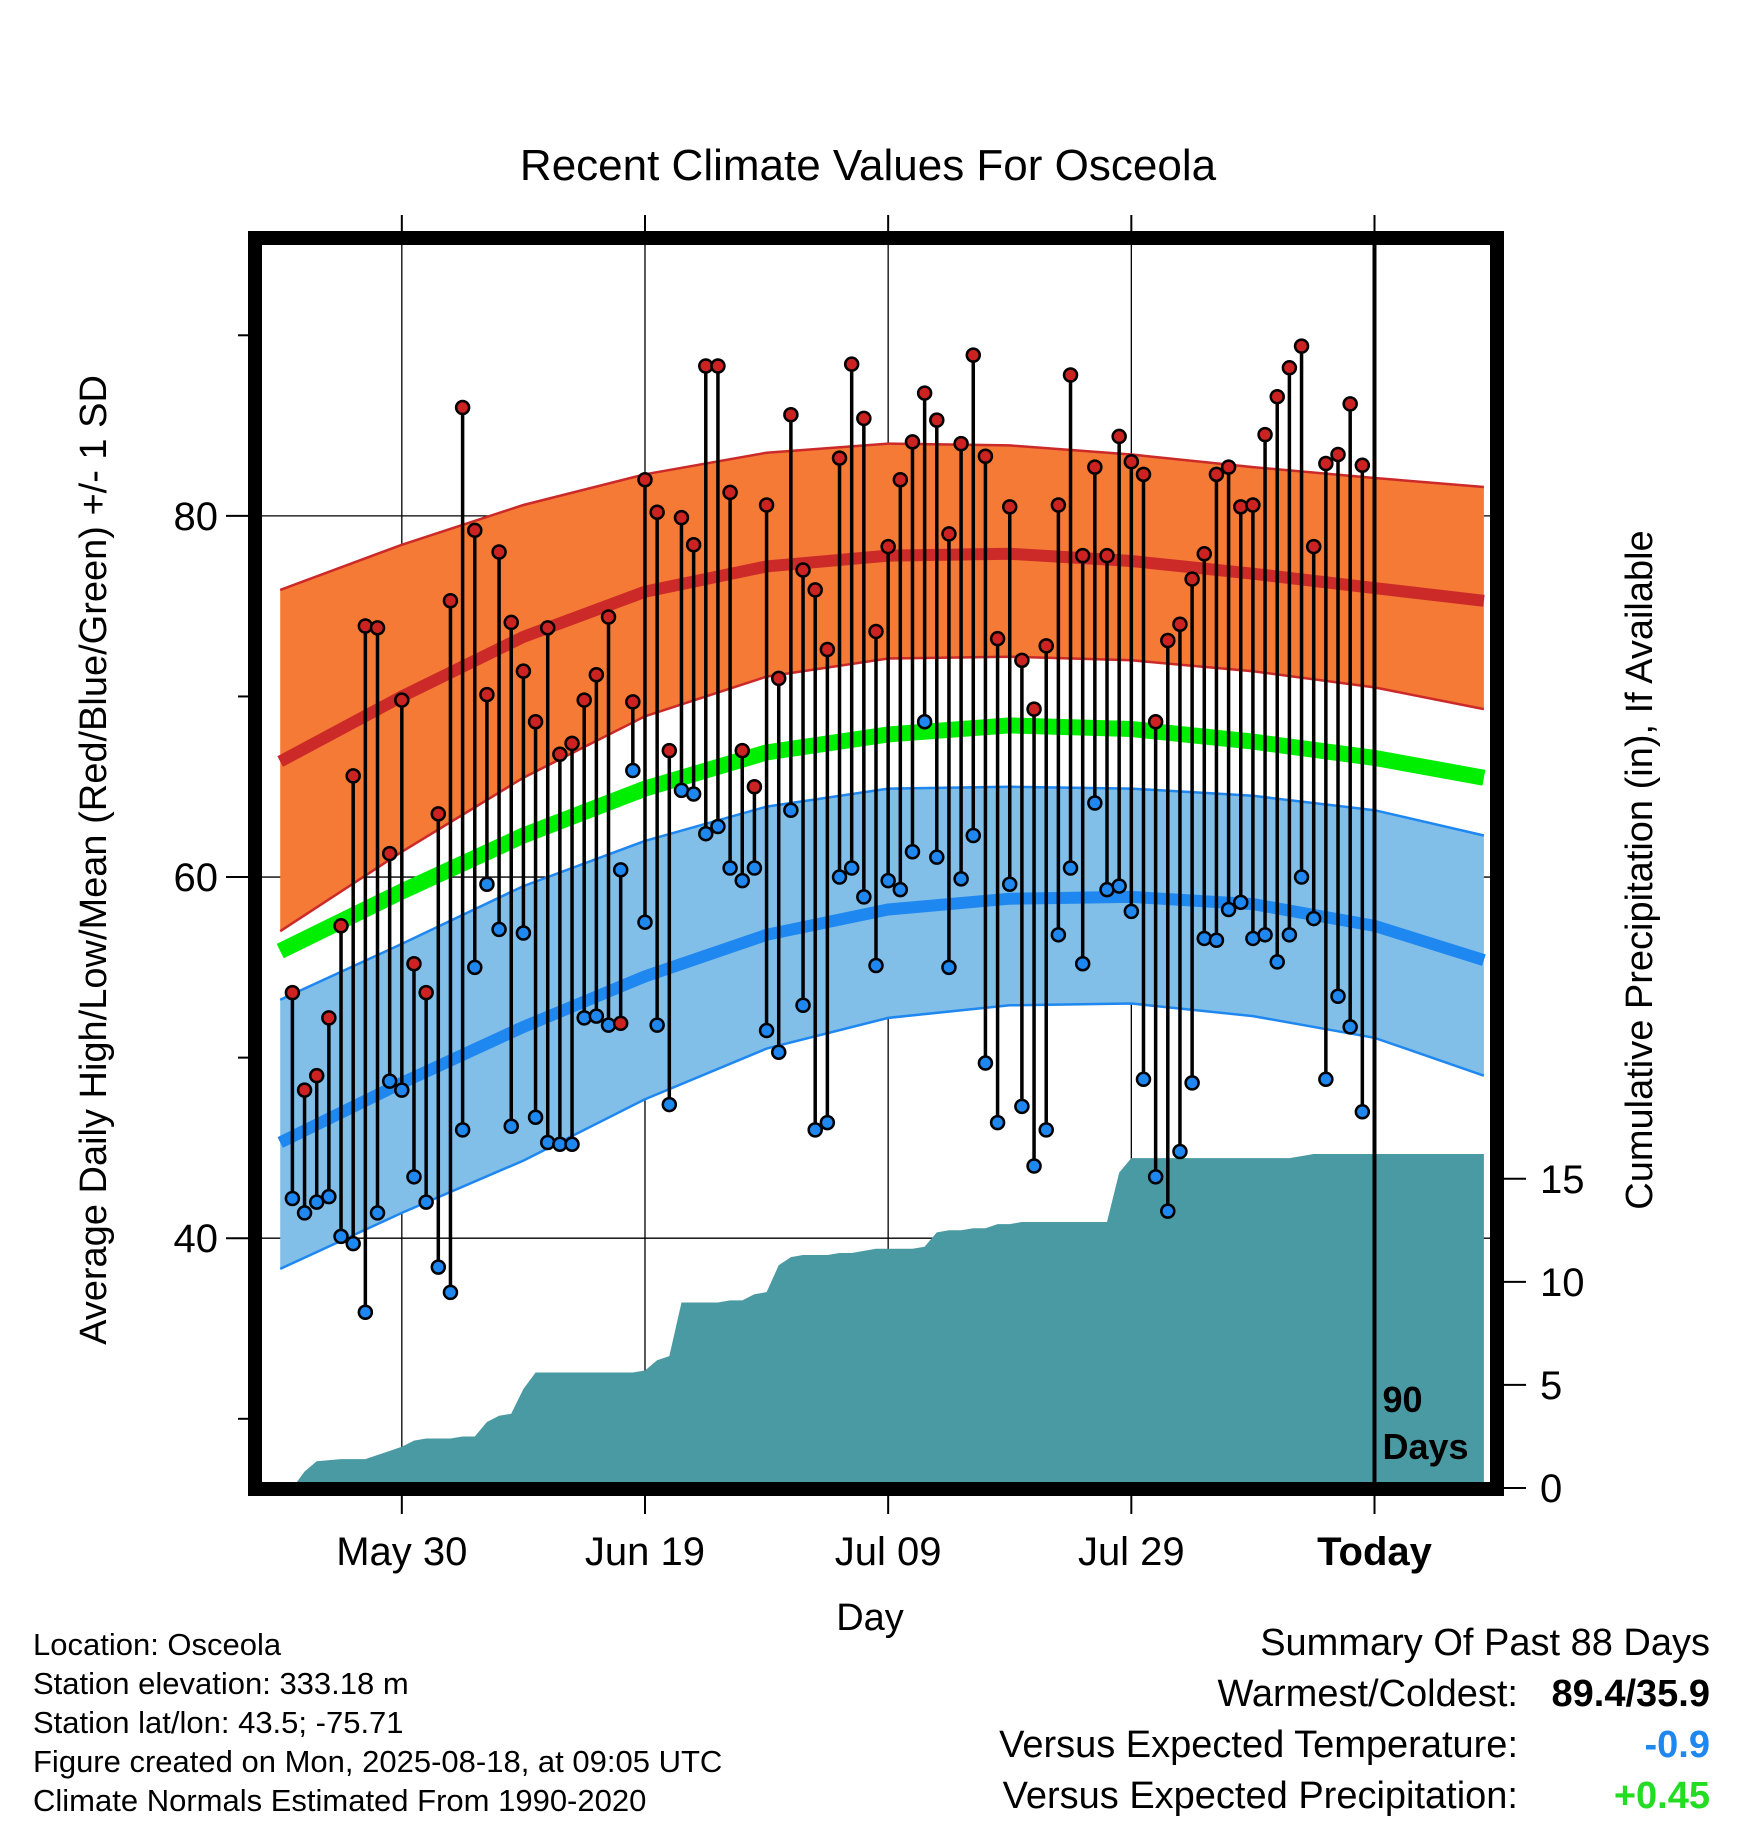  What do you see at coordinates (1551, 1386) in the screenshot?
I see `y2-tick-label: 5` at bounding box center [1551, 1386].